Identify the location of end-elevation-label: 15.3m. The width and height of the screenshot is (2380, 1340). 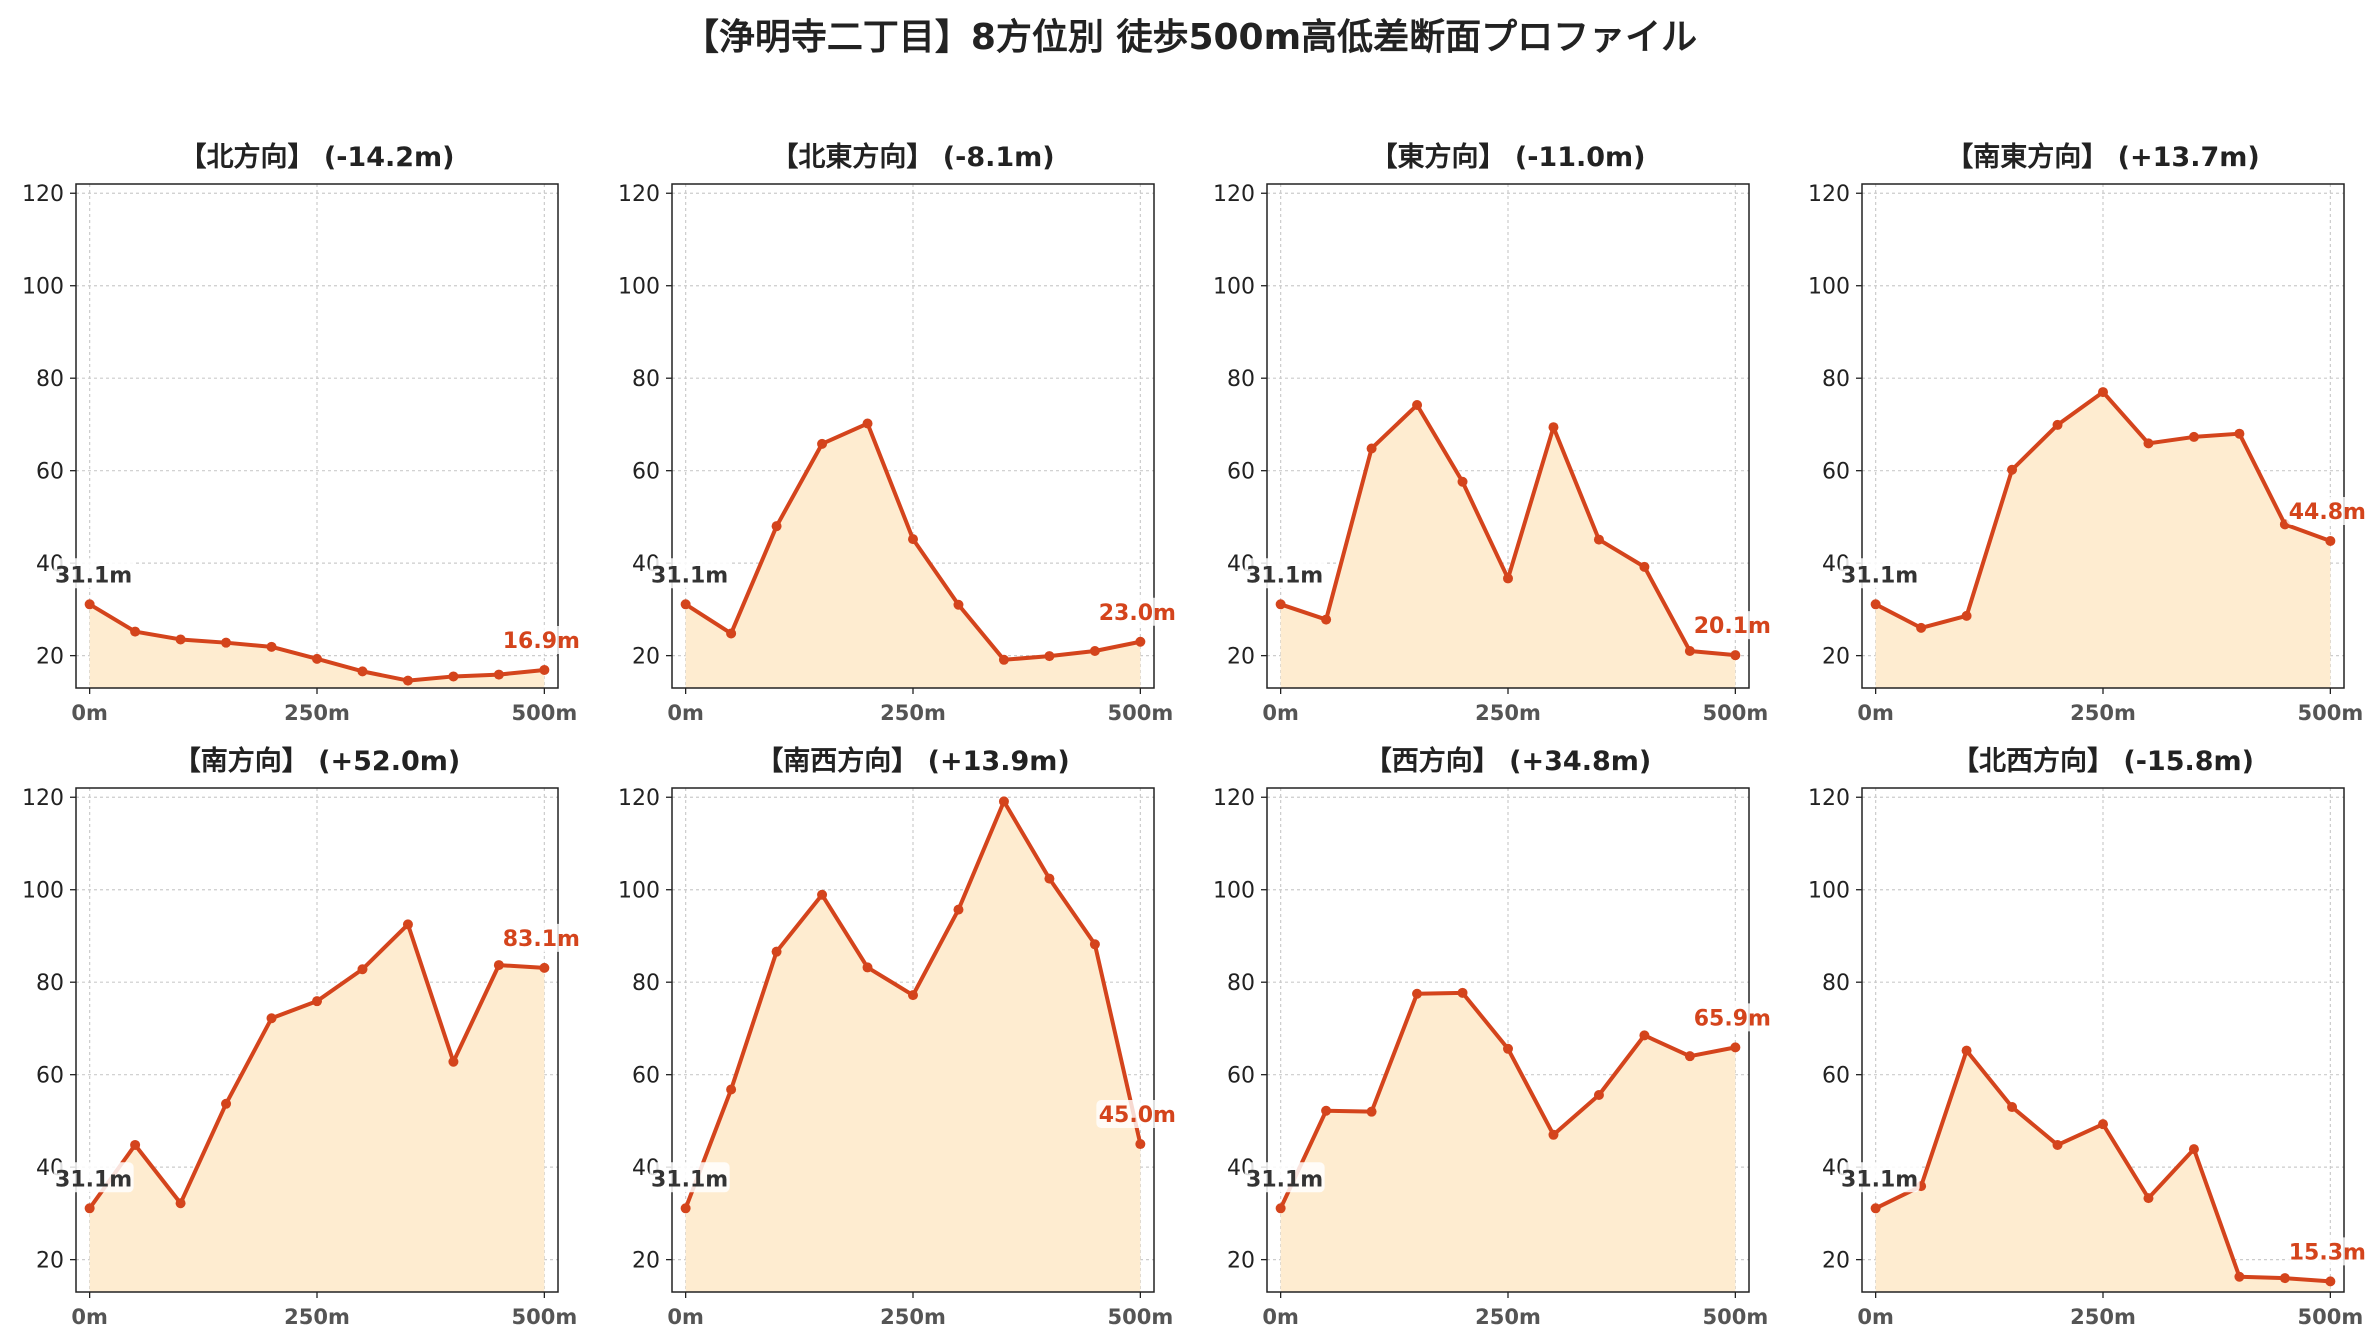
(2327, 1252).